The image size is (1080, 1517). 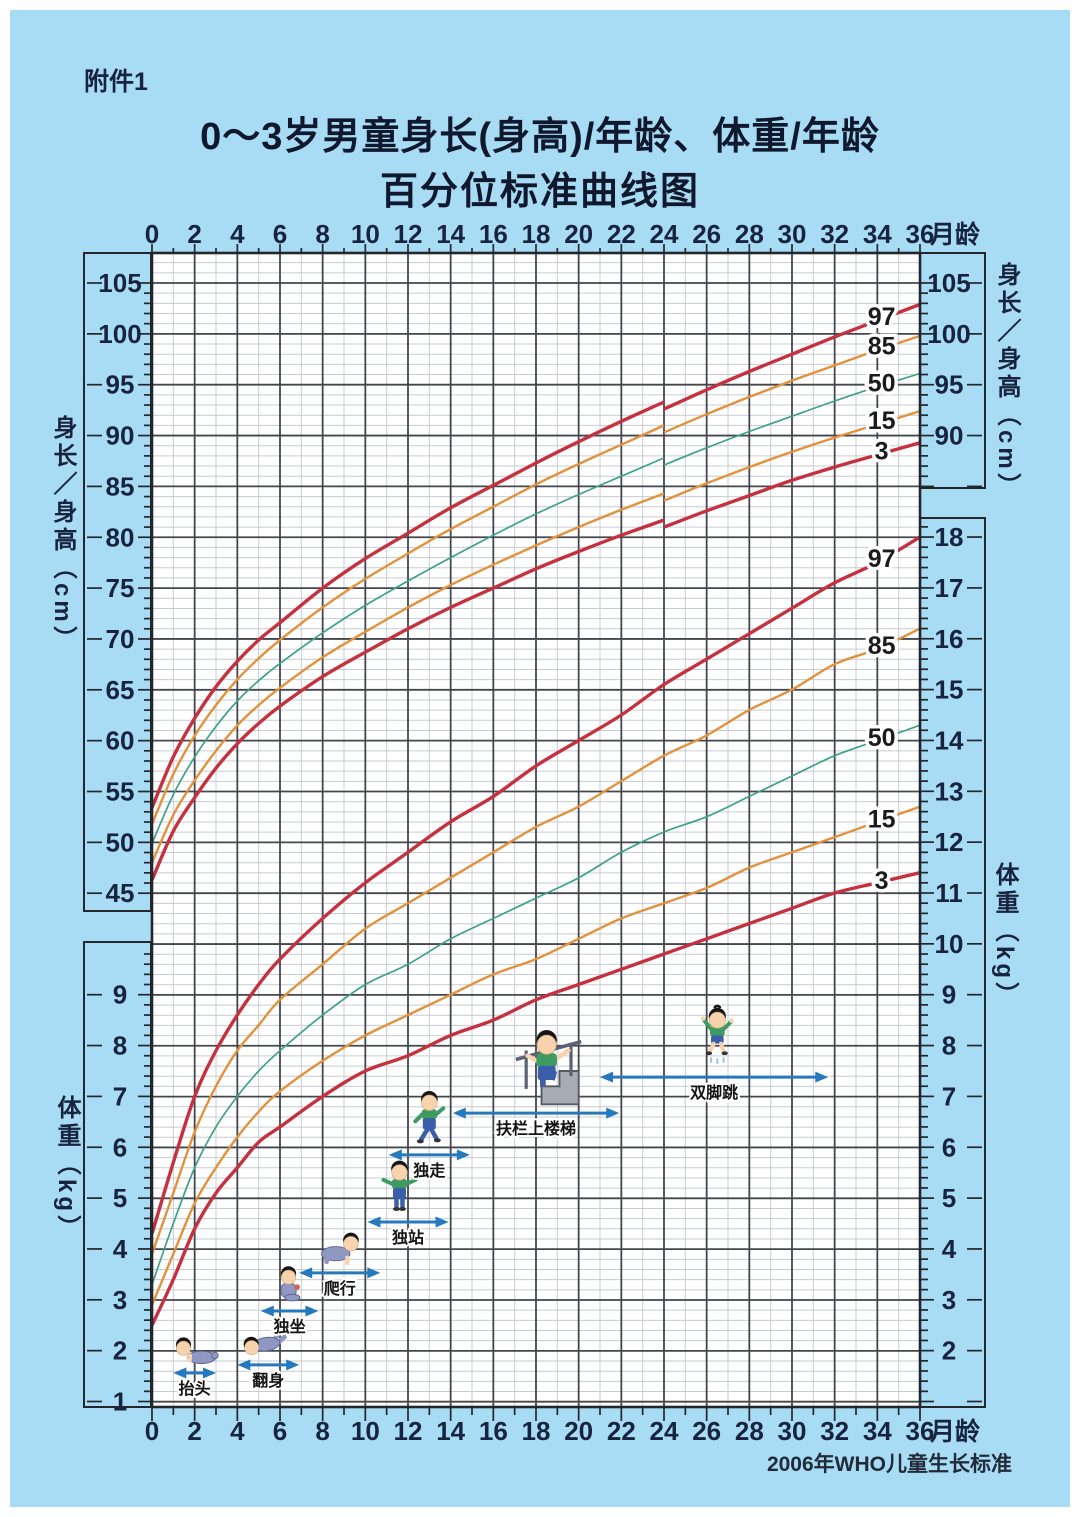 I want to click on weight-tick-label-left: 2, so click(x=120, y=1351).